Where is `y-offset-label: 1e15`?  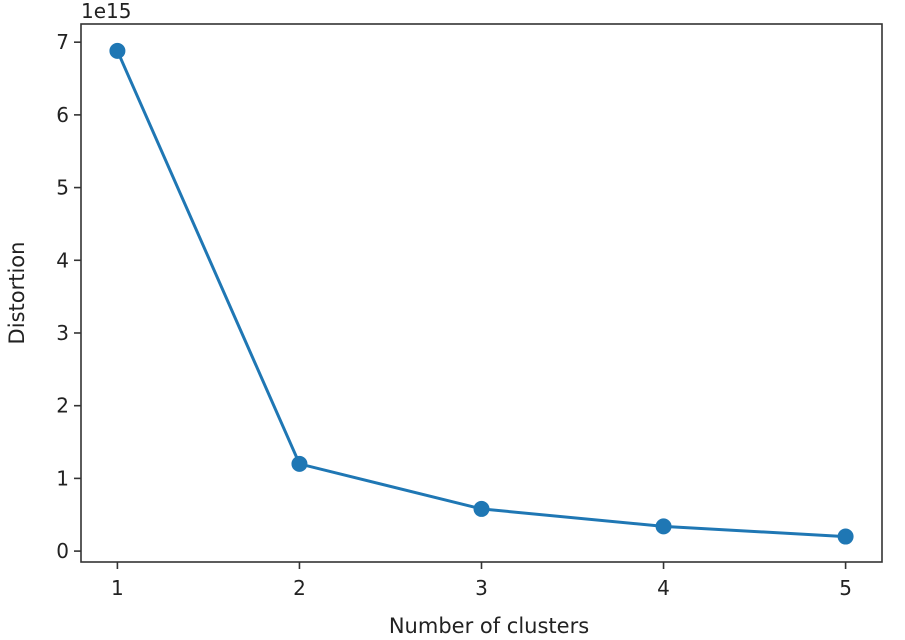
y-offset-label: 1e15 is located at coordinates (106, 11).